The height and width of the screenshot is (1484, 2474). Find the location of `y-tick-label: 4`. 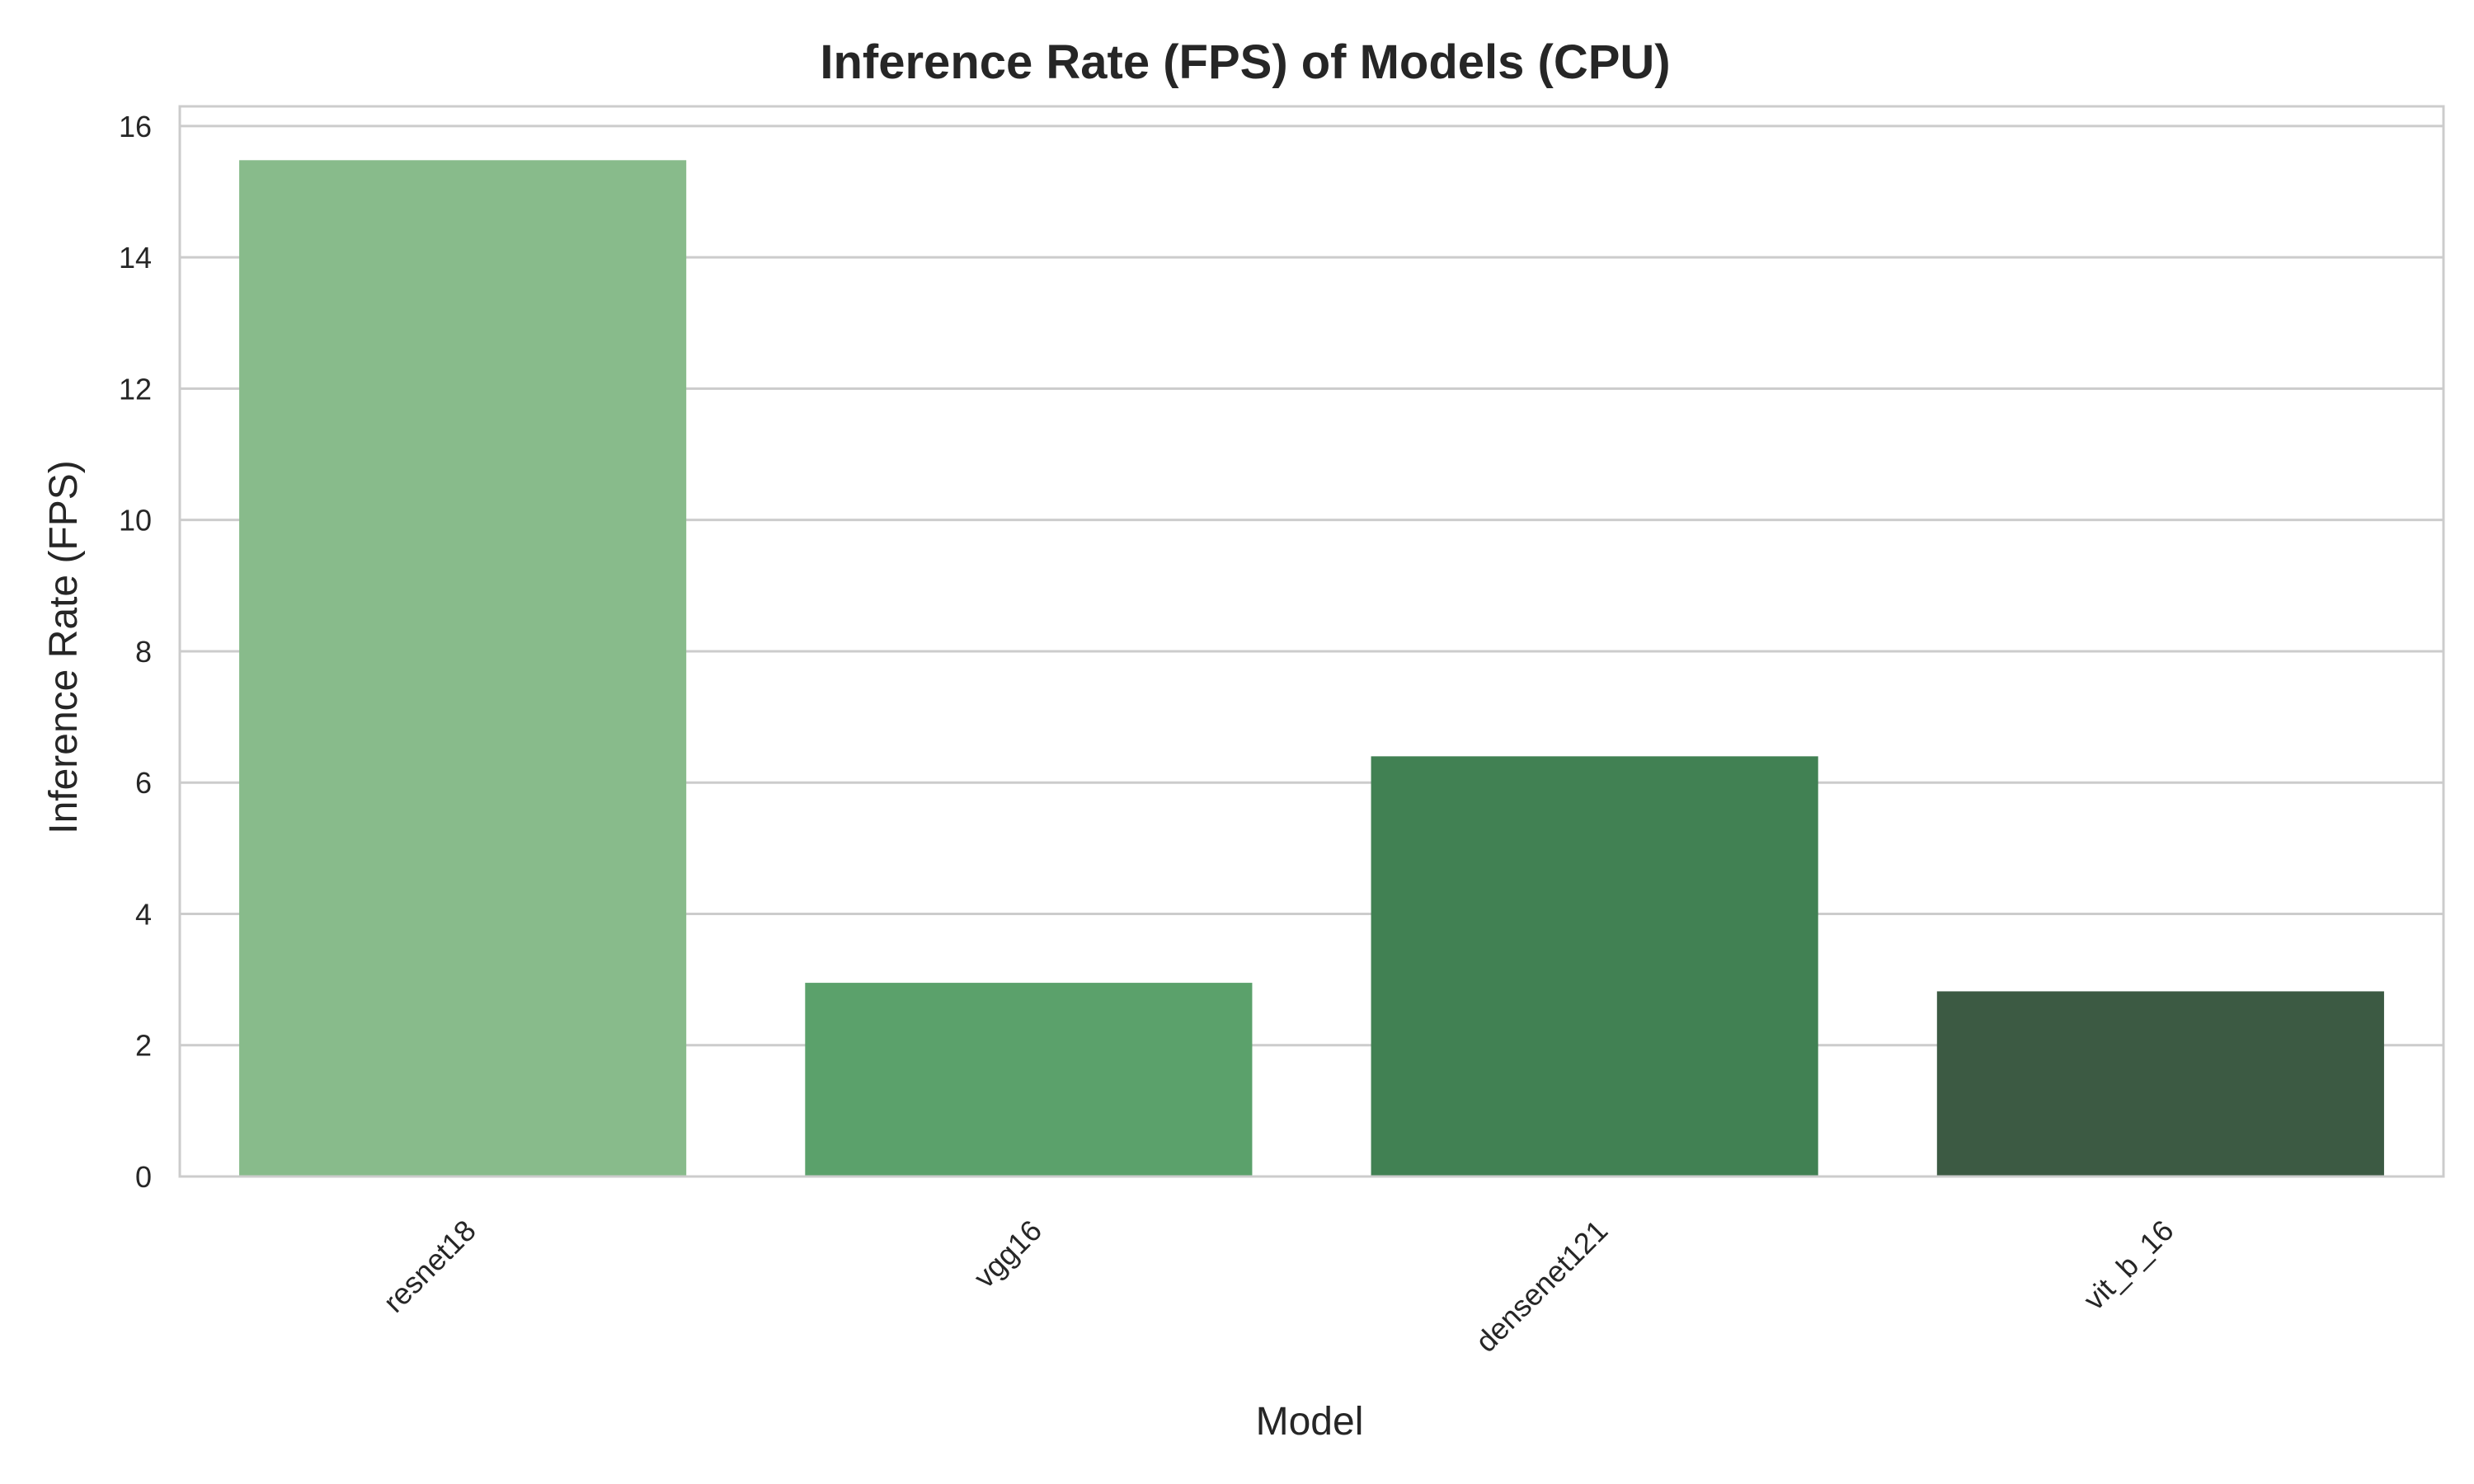

y-tick-label: 4 is located at coordinates (143, 914).